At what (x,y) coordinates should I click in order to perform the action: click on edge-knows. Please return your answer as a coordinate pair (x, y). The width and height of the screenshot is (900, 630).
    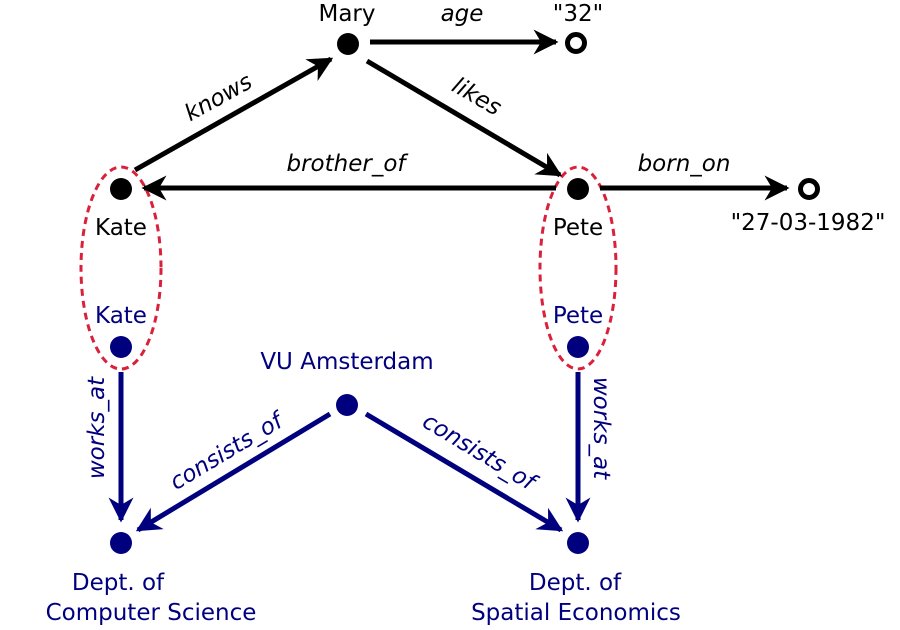
    Looking at the image, I should click on (233, 114).